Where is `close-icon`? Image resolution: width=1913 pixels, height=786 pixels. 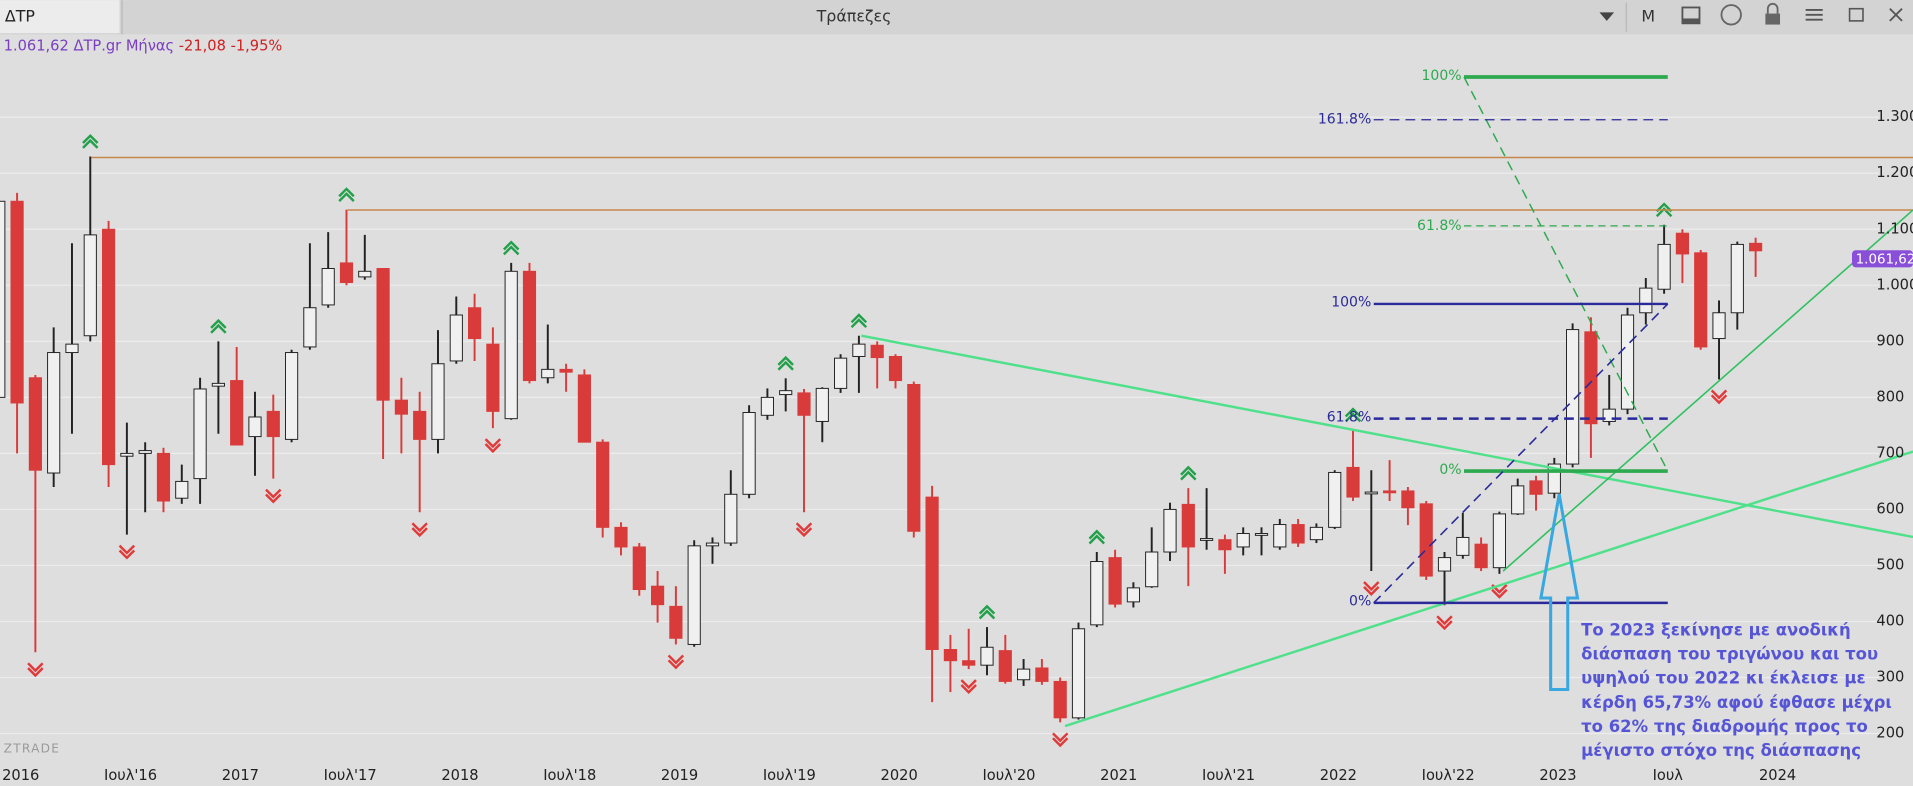 close-icon is located at coordinates (1896, 15).